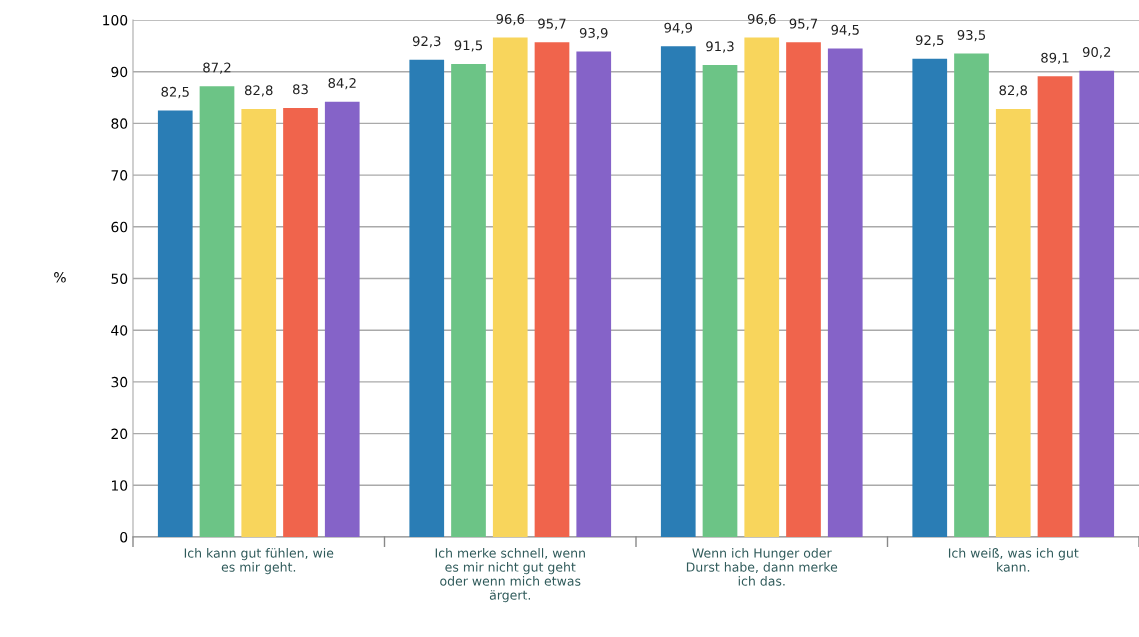  What do you see at coordinates (510, 575) in the screenshot?
I see `x-tick-label: Ich merke schnell, wenn es mir nicht gut geht oder wenn mich etwas ärgert.` at bounding box center [510, 575].